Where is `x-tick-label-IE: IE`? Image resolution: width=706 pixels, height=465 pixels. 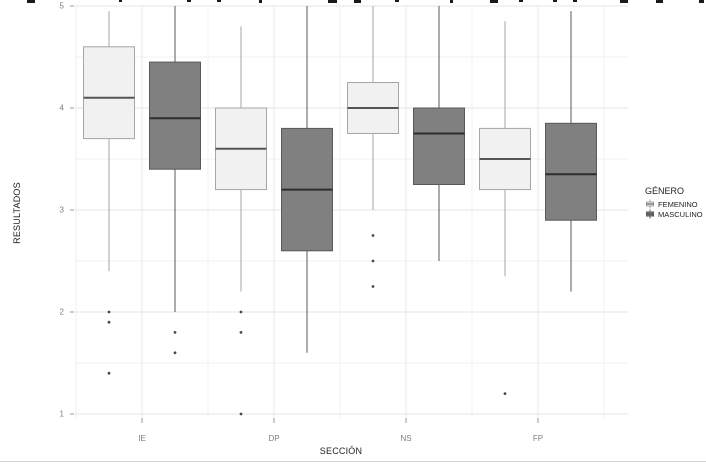 x-tick-label-IE: IE is located at coordinates (142, 438).